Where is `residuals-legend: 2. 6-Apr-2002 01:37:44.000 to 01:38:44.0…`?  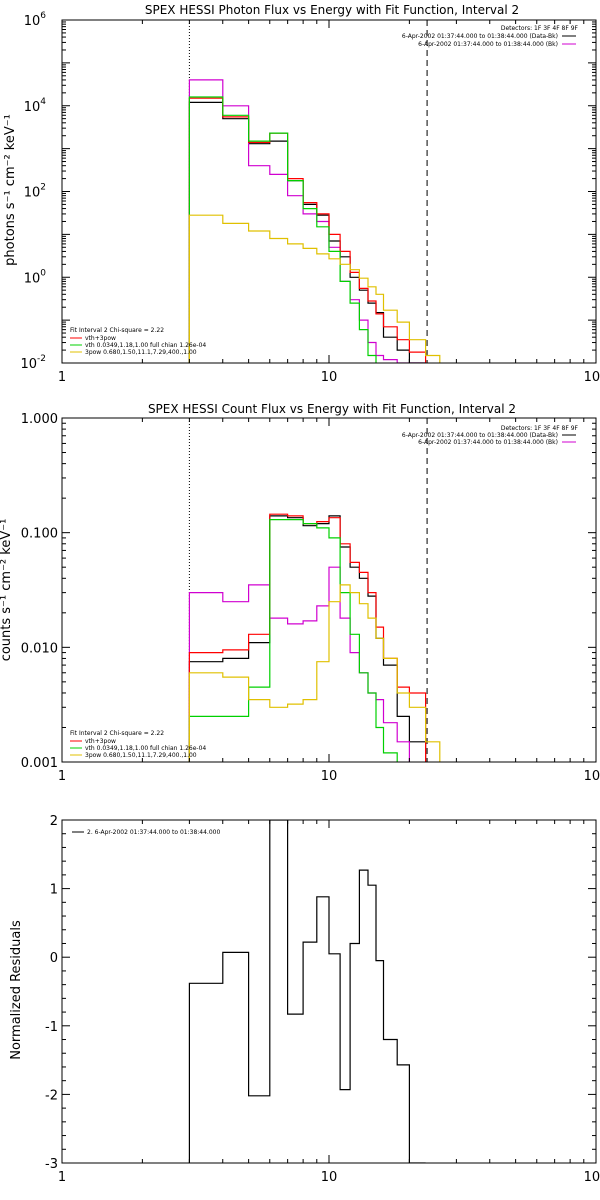 residuals-legend: 2. 6-Apr-2002 01:37:44.000 to 01:38:44.0… is located at coordinates (146, 832).